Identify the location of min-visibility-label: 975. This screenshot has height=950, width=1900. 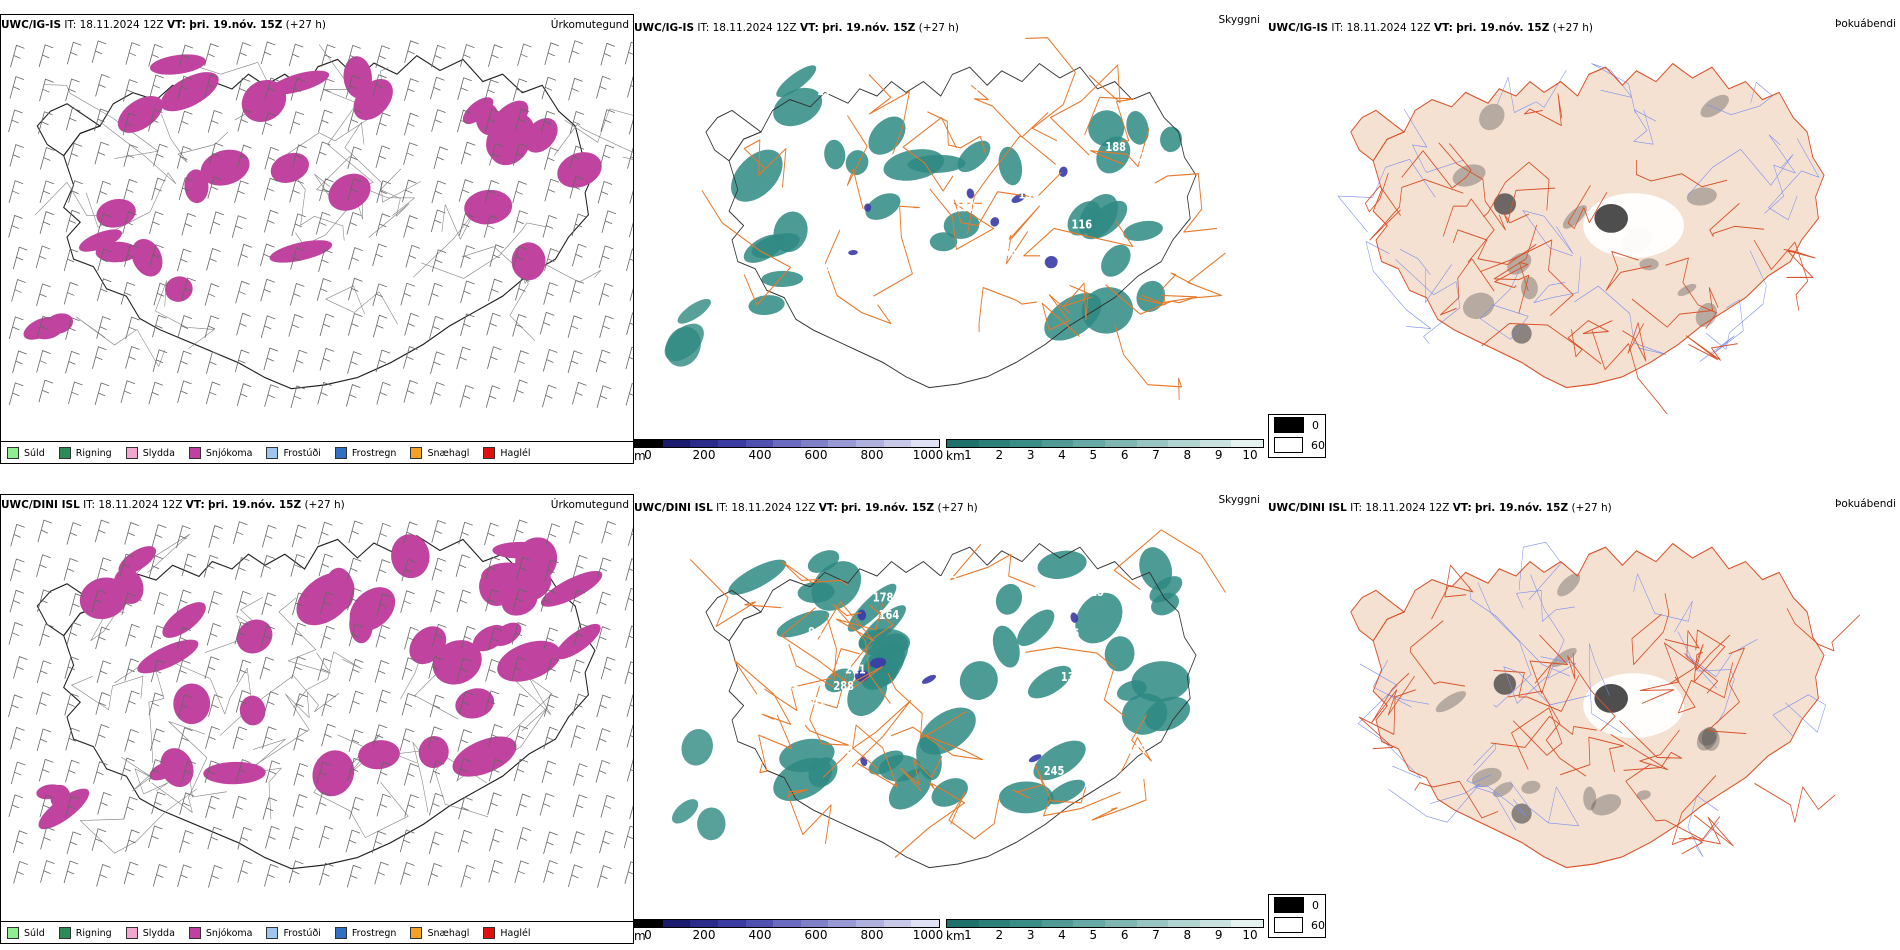
(918, 668).